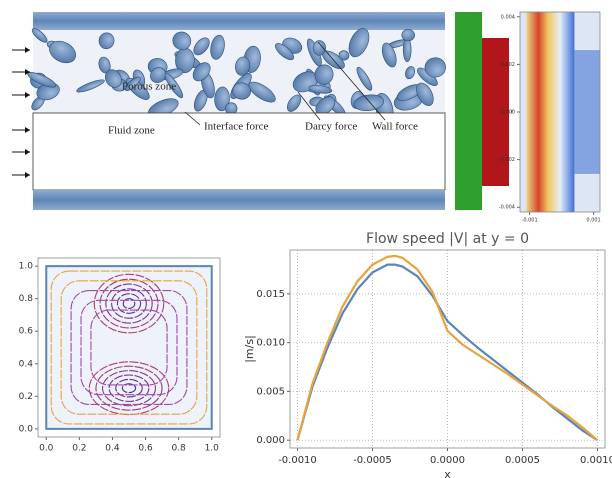 This screenshot has height=478, width=612. What do you see at coordinates (178, 449) in the screenshot?
I see `x-tick-label: 0.8` at bounding box center [178, 449].